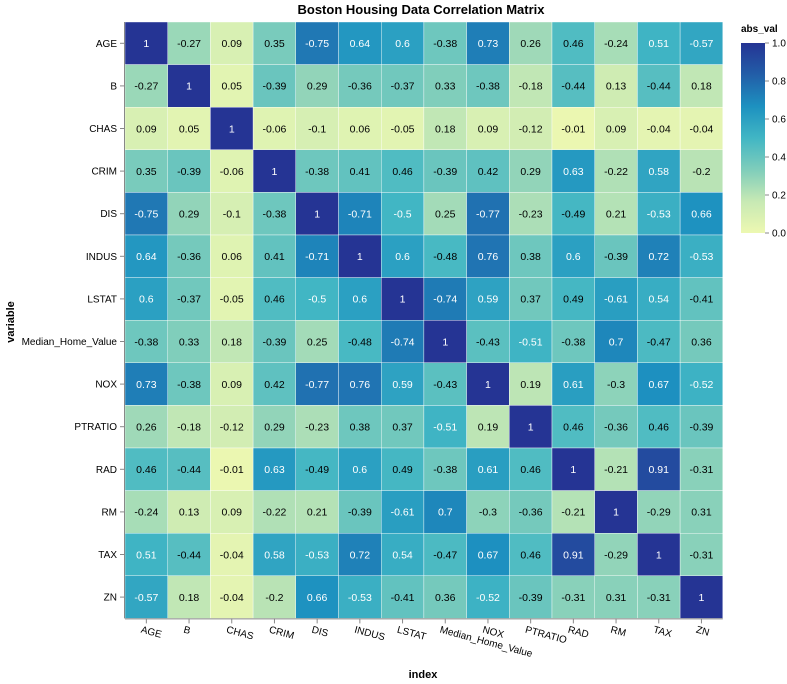 The height and width of the screenshot is (684, 787). I want to click on cell-value-label: -0.31, so click(573, 598).